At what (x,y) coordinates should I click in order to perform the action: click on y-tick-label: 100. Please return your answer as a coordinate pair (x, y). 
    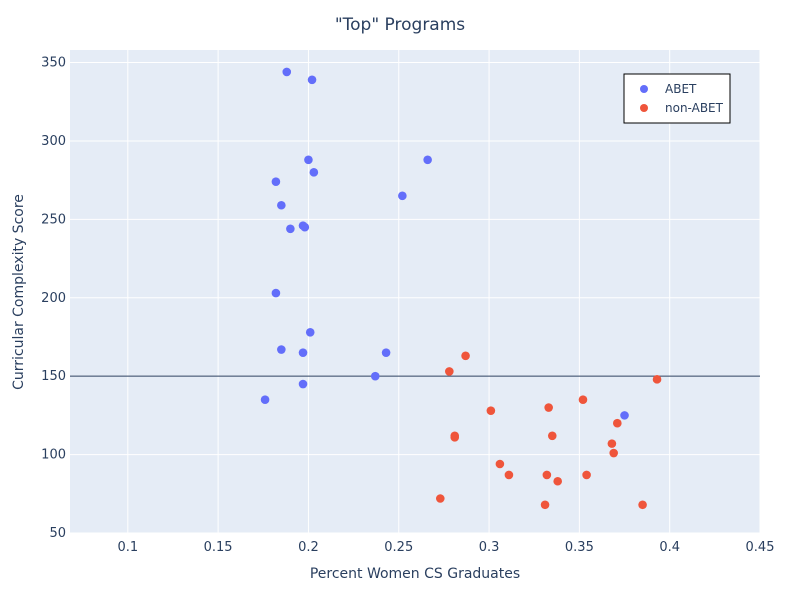
    Looking at the image, I should click on (53, 455).